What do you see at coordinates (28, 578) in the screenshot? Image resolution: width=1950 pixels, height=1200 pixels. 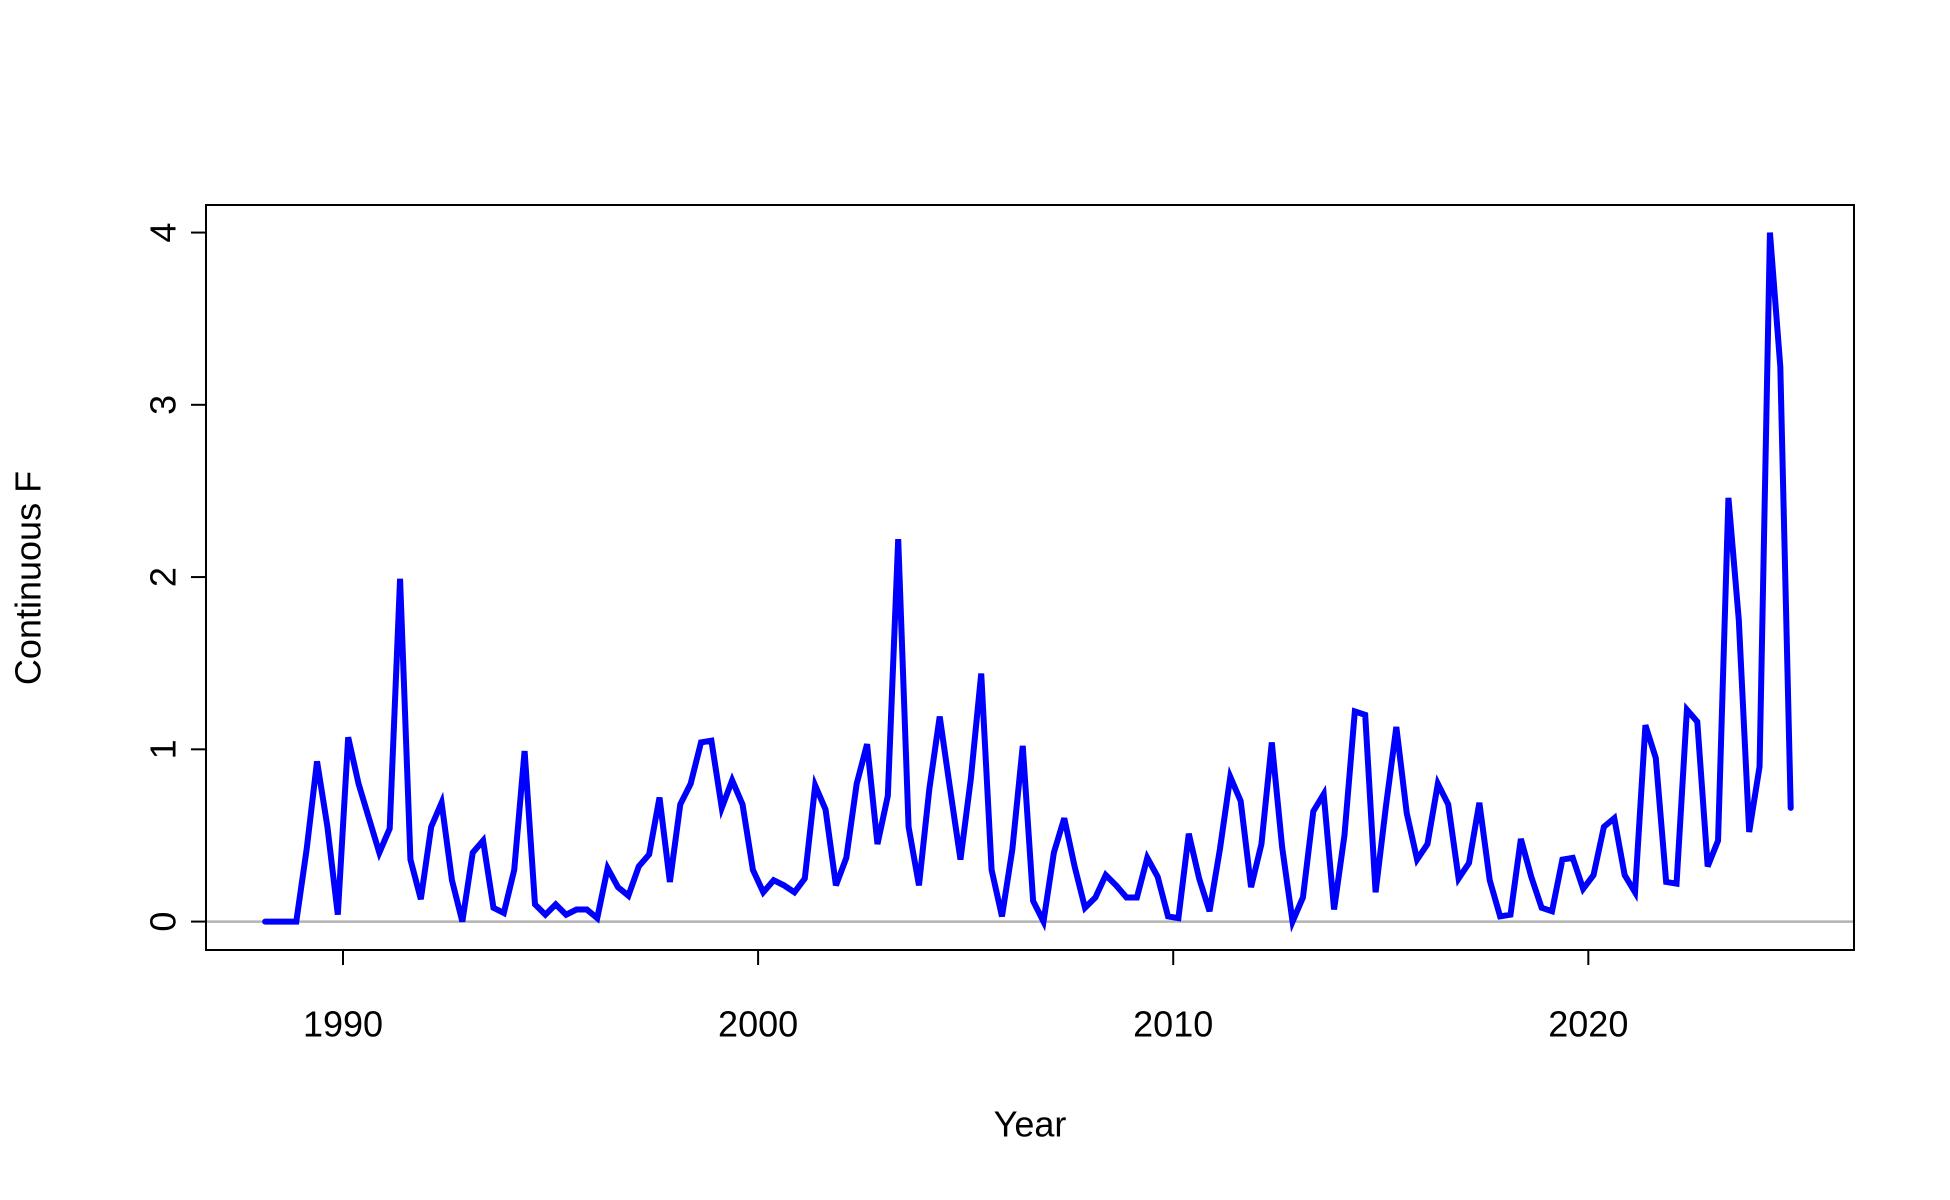 I see `y-axis-label: Continuous F` at bounding box center [28, 578].